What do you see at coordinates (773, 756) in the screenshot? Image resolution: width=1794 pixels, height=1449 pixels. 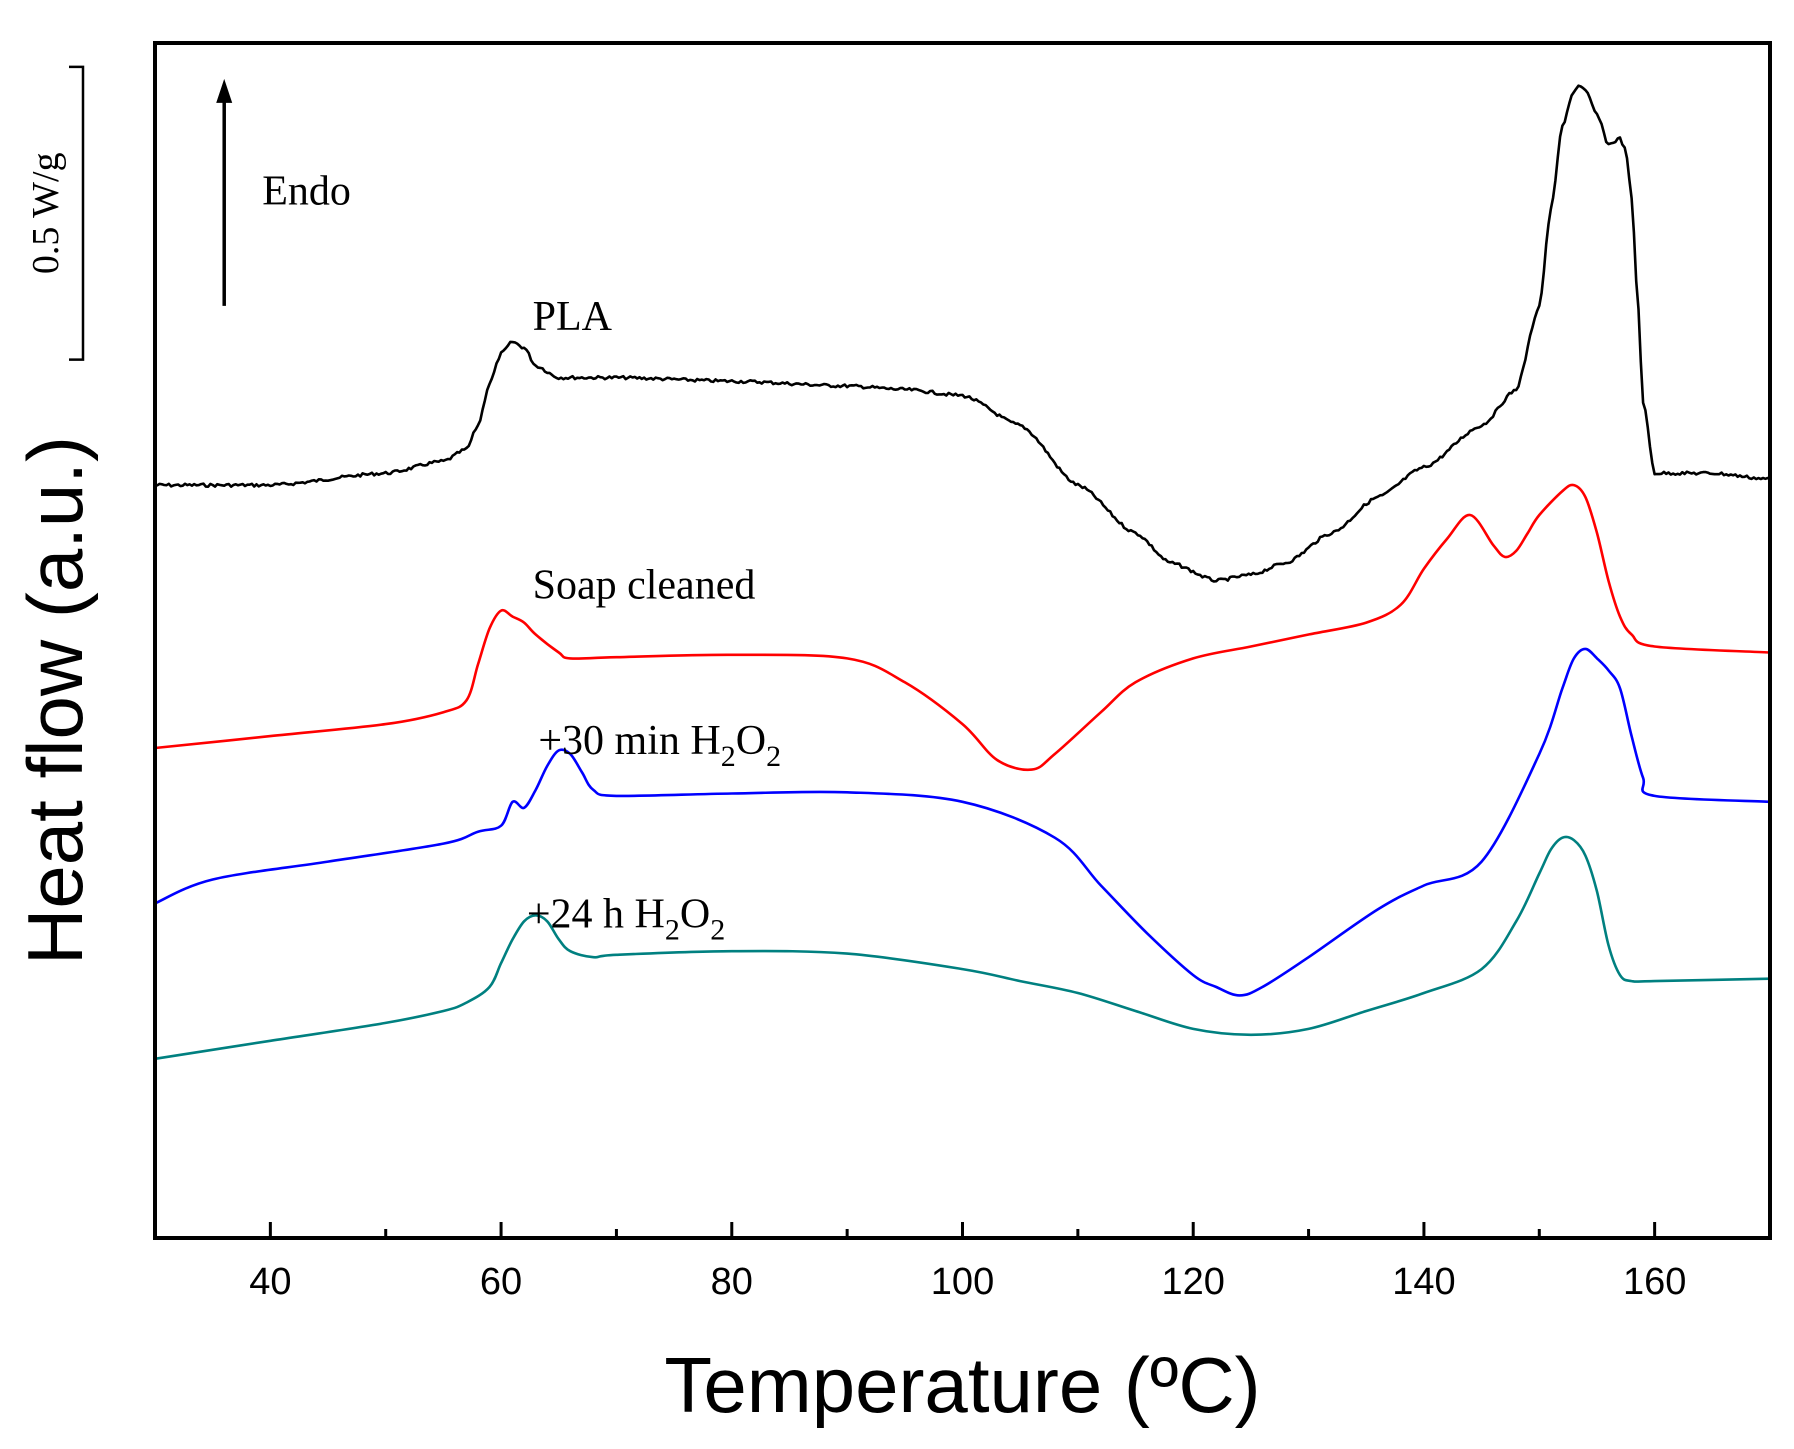 I see `label-30min-sub2: 2` at bounding box center [773, 756].